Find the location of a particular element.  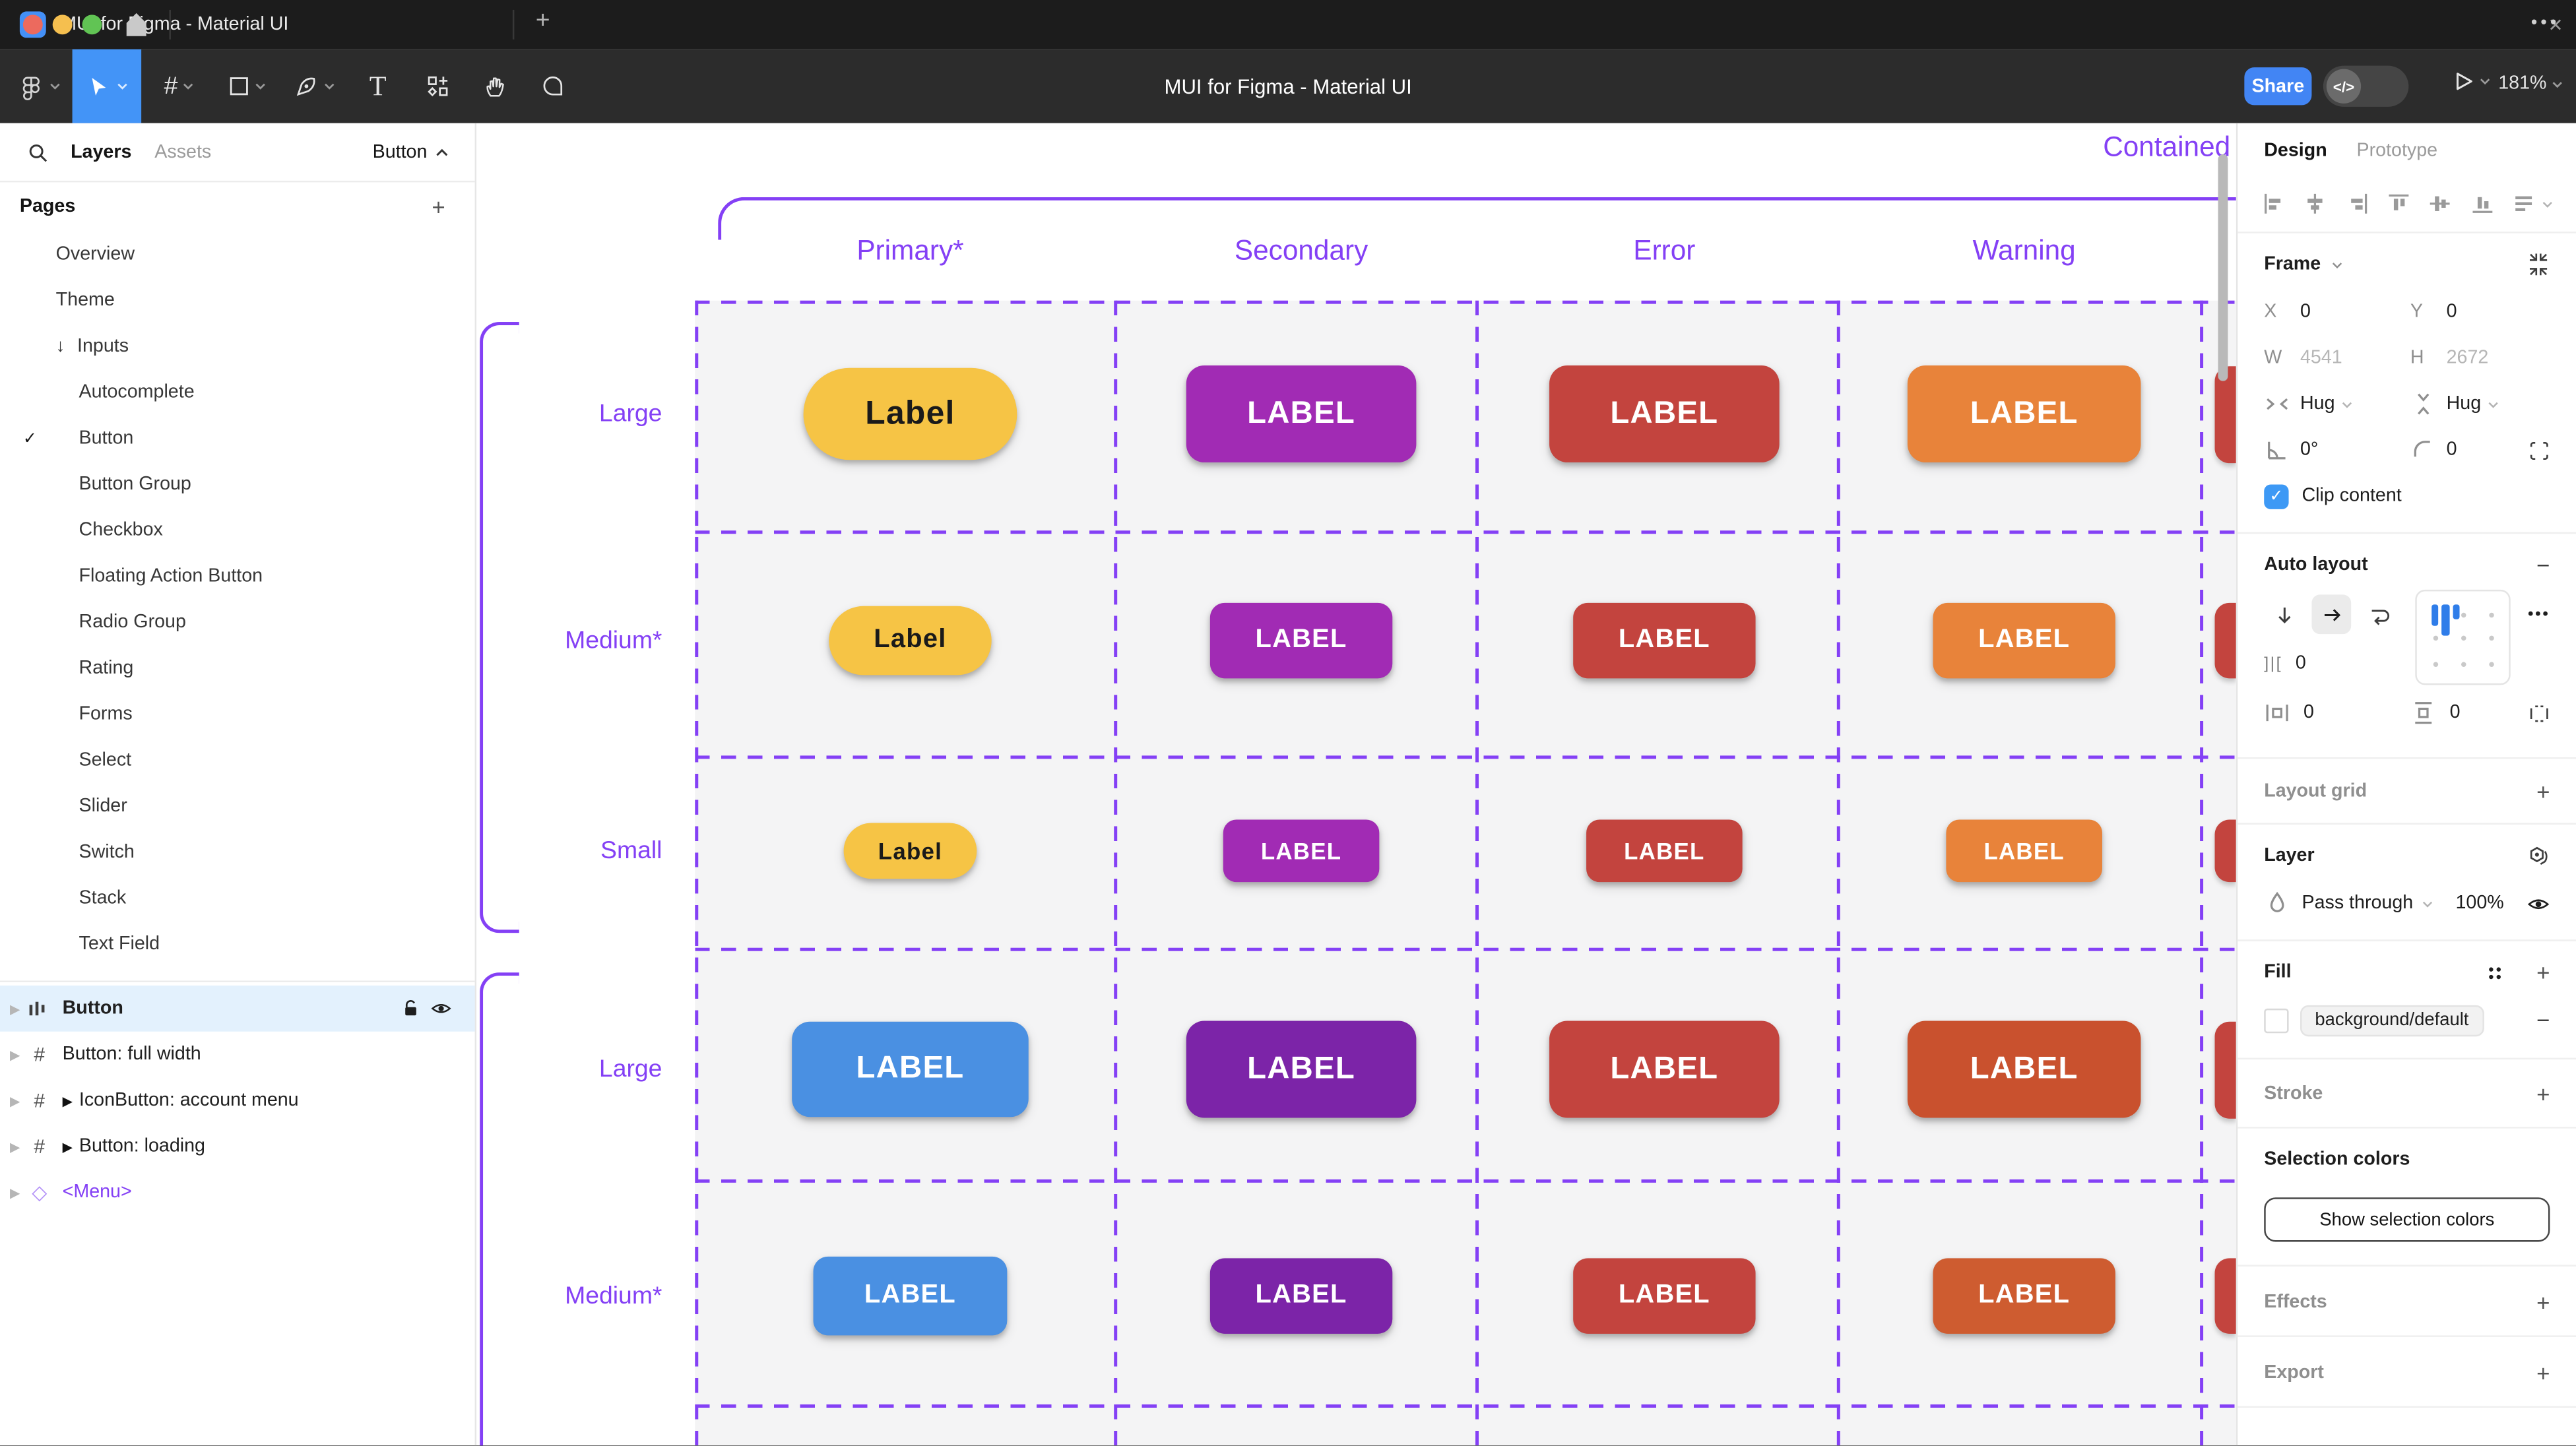

main-menu-button is located at coordinates (39, 86).